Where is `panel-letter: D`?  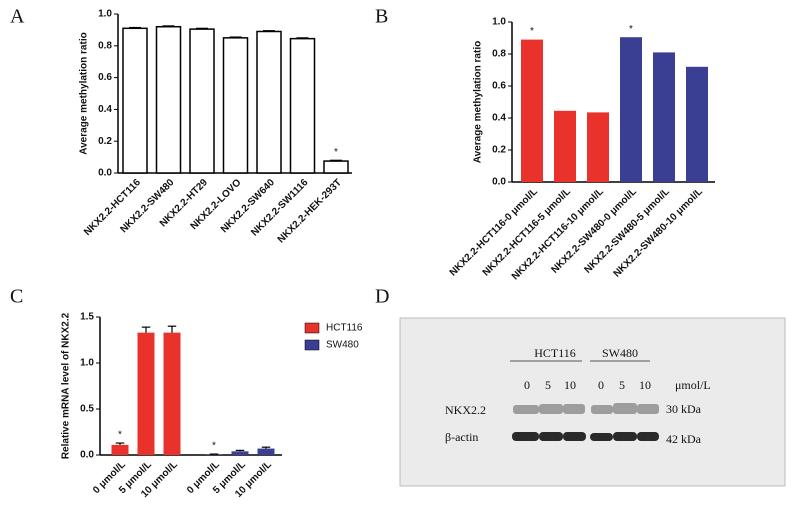
panel-letter: D is located at coordinates (382, 297).